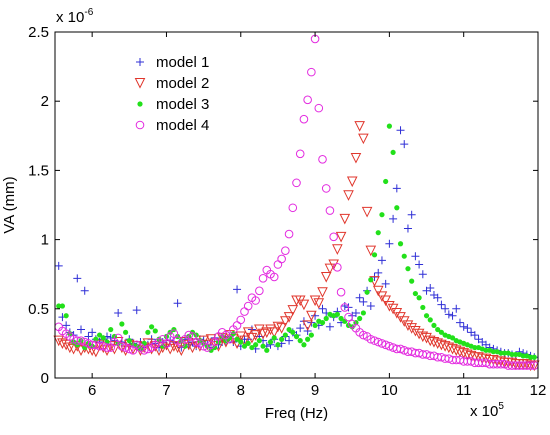  Describe the element at coordinates (182, 62) in the screenshot. I see `legend-label: model 1` at that location.